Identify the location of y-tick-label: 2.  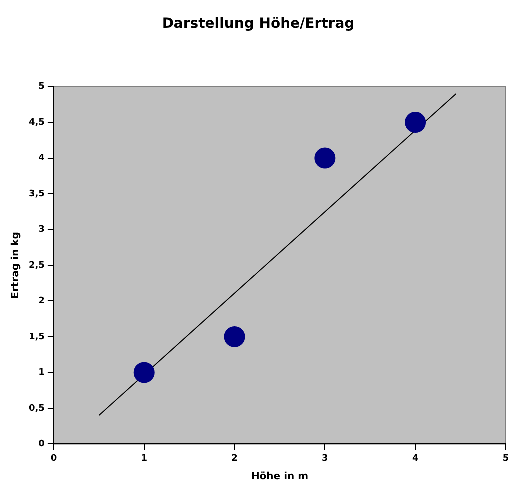
(41, 301).